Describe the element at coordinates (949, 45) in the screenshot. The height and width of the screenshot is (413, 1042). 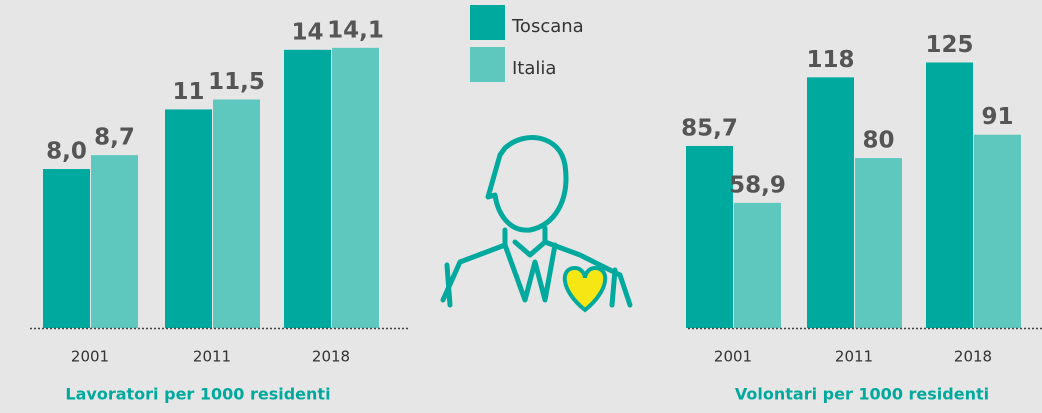
I see `value-label: 125` at that location.